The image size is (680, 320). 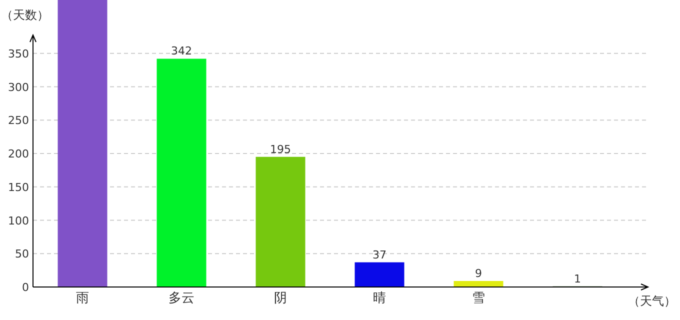 I want to click on x-tick-label: 阴, so click(x=280, y=298).